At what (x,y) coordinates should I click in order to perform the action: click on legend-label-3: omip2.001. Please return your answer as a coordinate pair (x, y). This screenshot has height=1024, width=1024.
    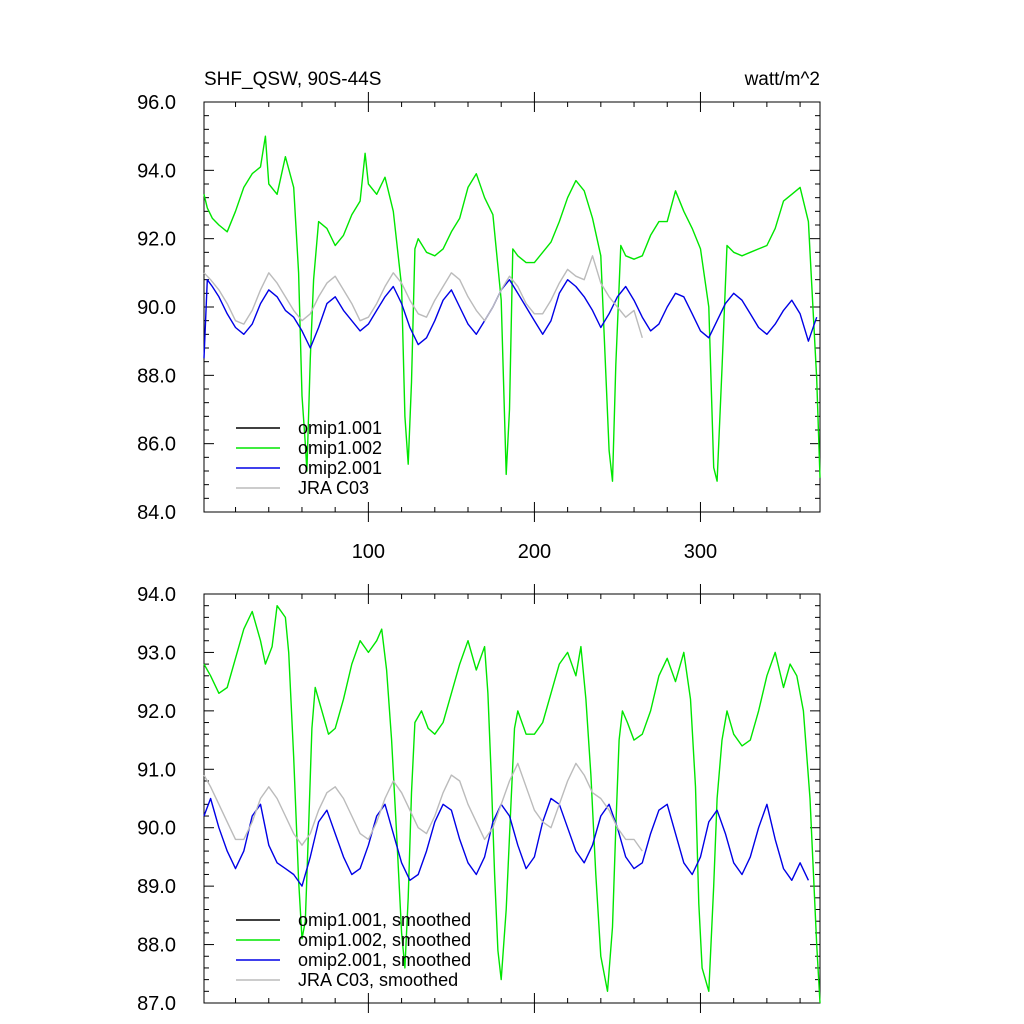
    Looking at the image, I should click on (340, 468).